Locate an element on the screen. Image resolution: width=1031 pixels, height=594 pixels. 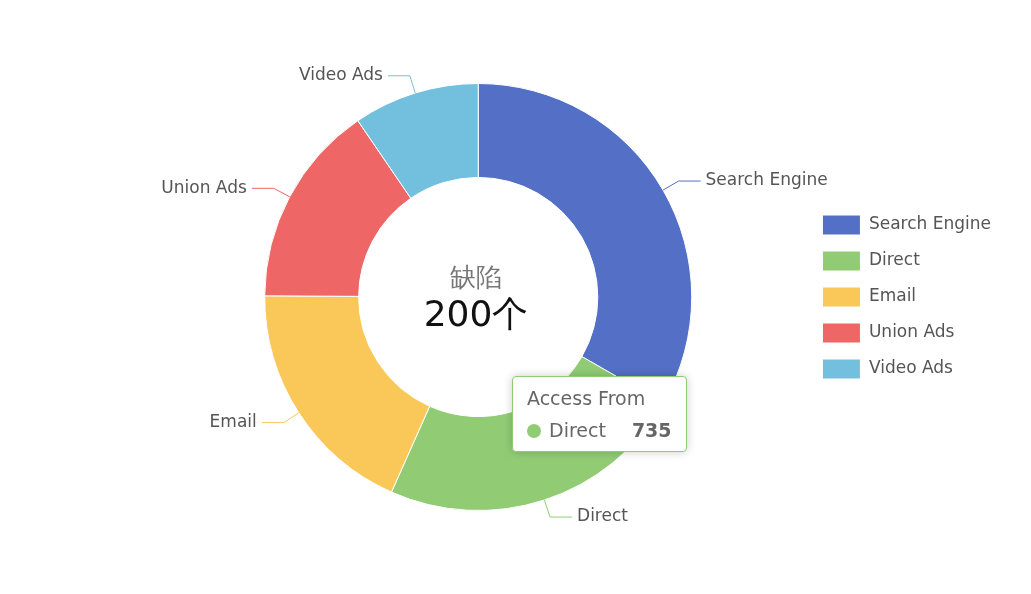
legend-label: Email is located at coordinates (892, 295).